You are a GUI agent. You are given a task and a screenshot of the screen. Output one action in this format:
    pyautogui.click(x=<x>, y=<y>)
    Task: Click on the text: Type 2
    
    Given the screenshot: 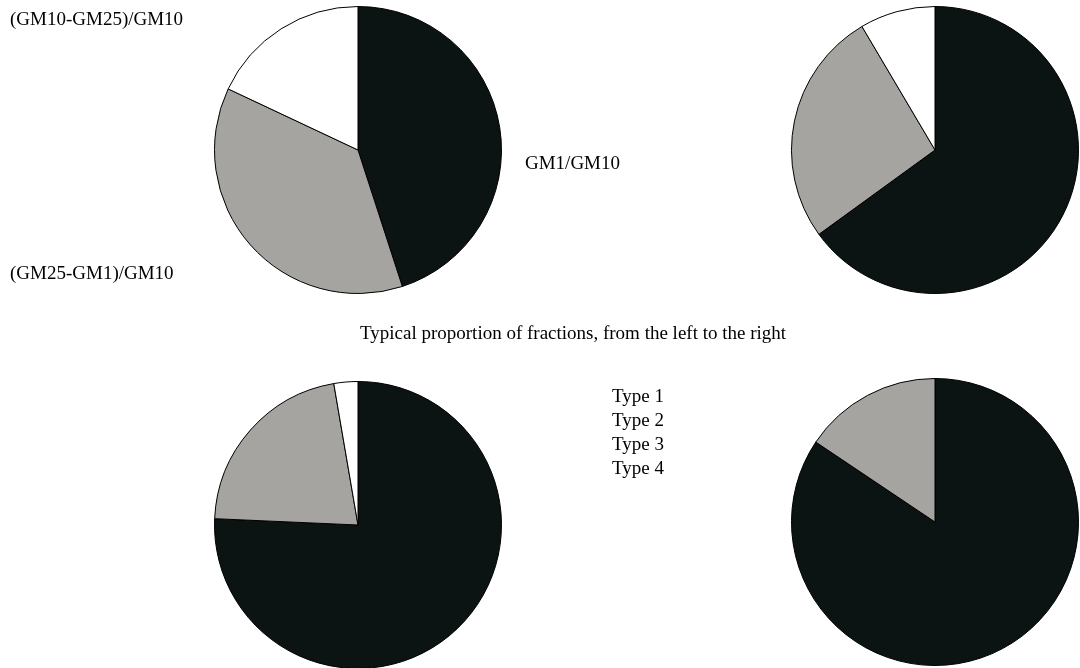 What is the action you would take?
    pyautogui.click(x=638, y=420)
    